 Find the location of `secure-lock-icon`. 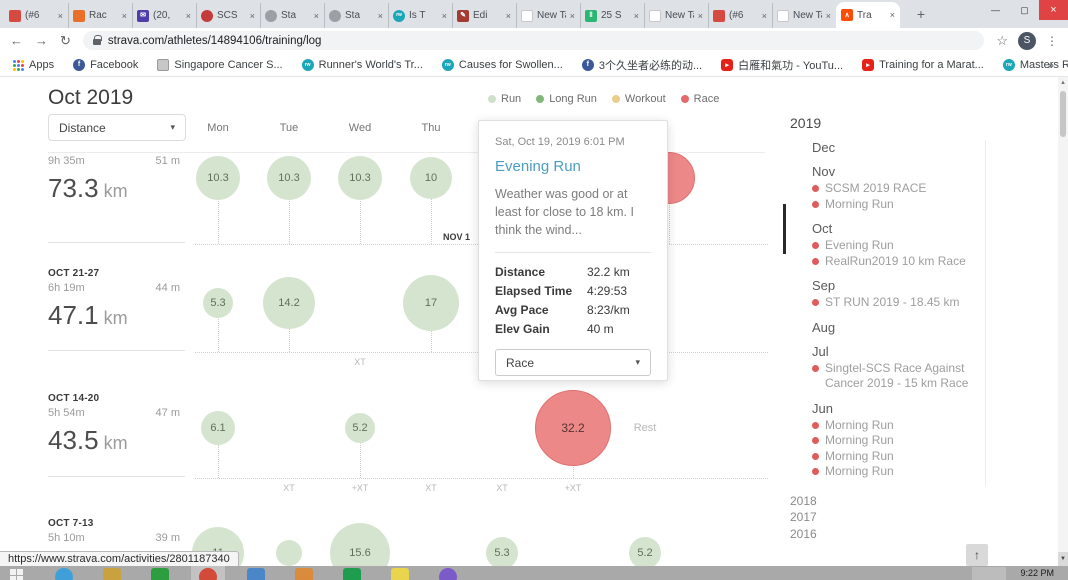

secure-lock-icon is located at coordinates (97, 40).